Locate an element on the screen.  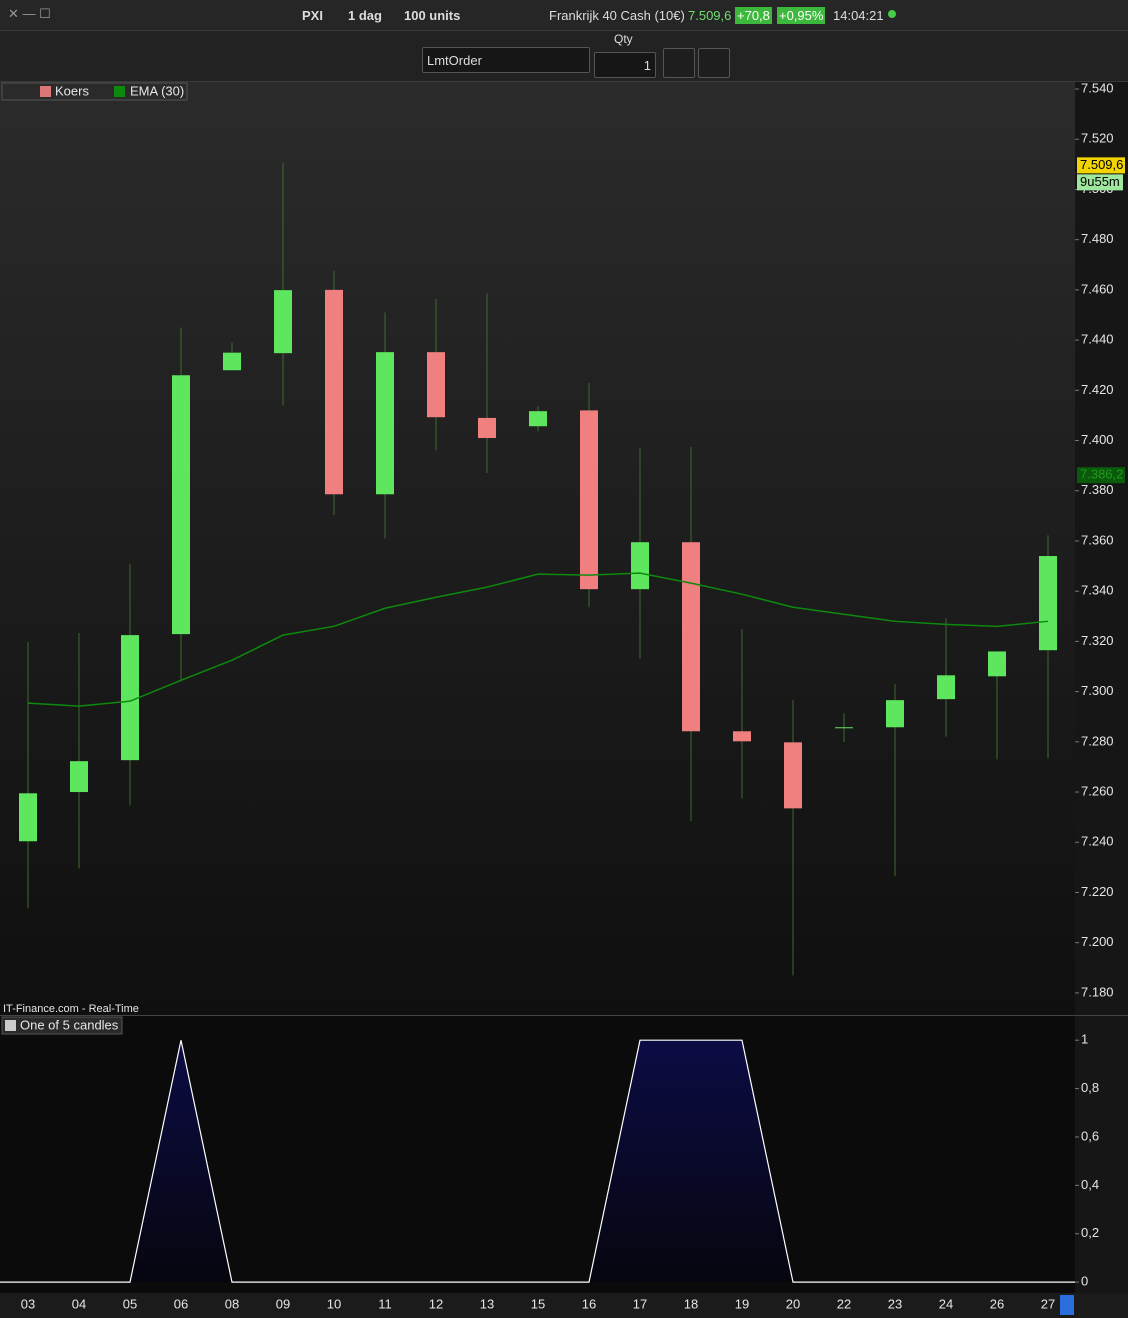
y-tick-label: 0,2 is located at coordinates (1090, 1232).